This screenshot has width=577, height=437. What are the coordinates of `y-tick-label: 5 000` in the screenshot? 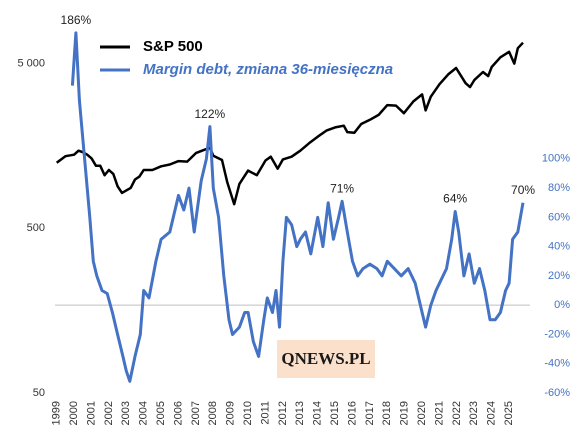 It's located at (31, 64).